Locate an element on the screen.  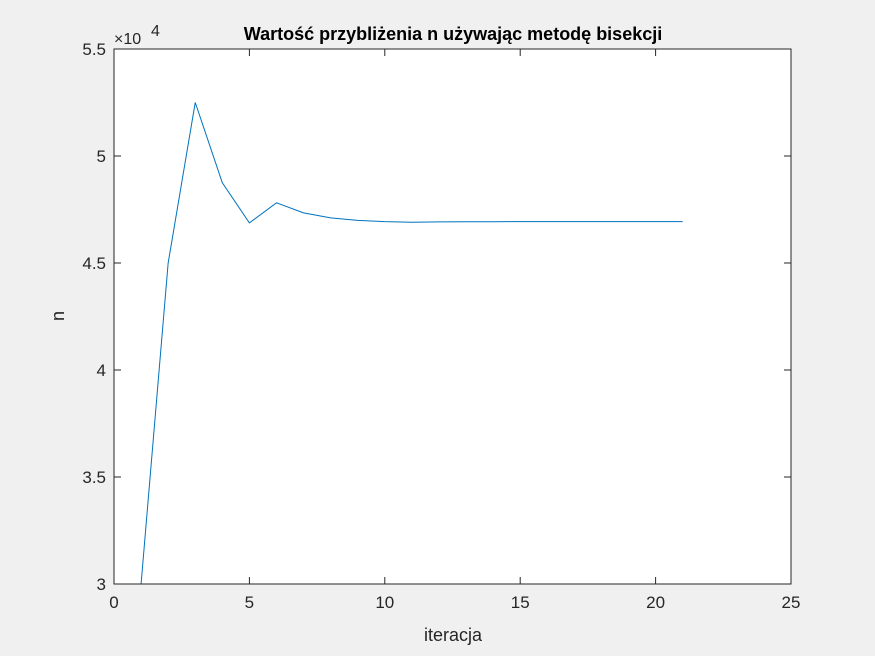
x-tick-label: 10 is located at coordinates (384, 602).